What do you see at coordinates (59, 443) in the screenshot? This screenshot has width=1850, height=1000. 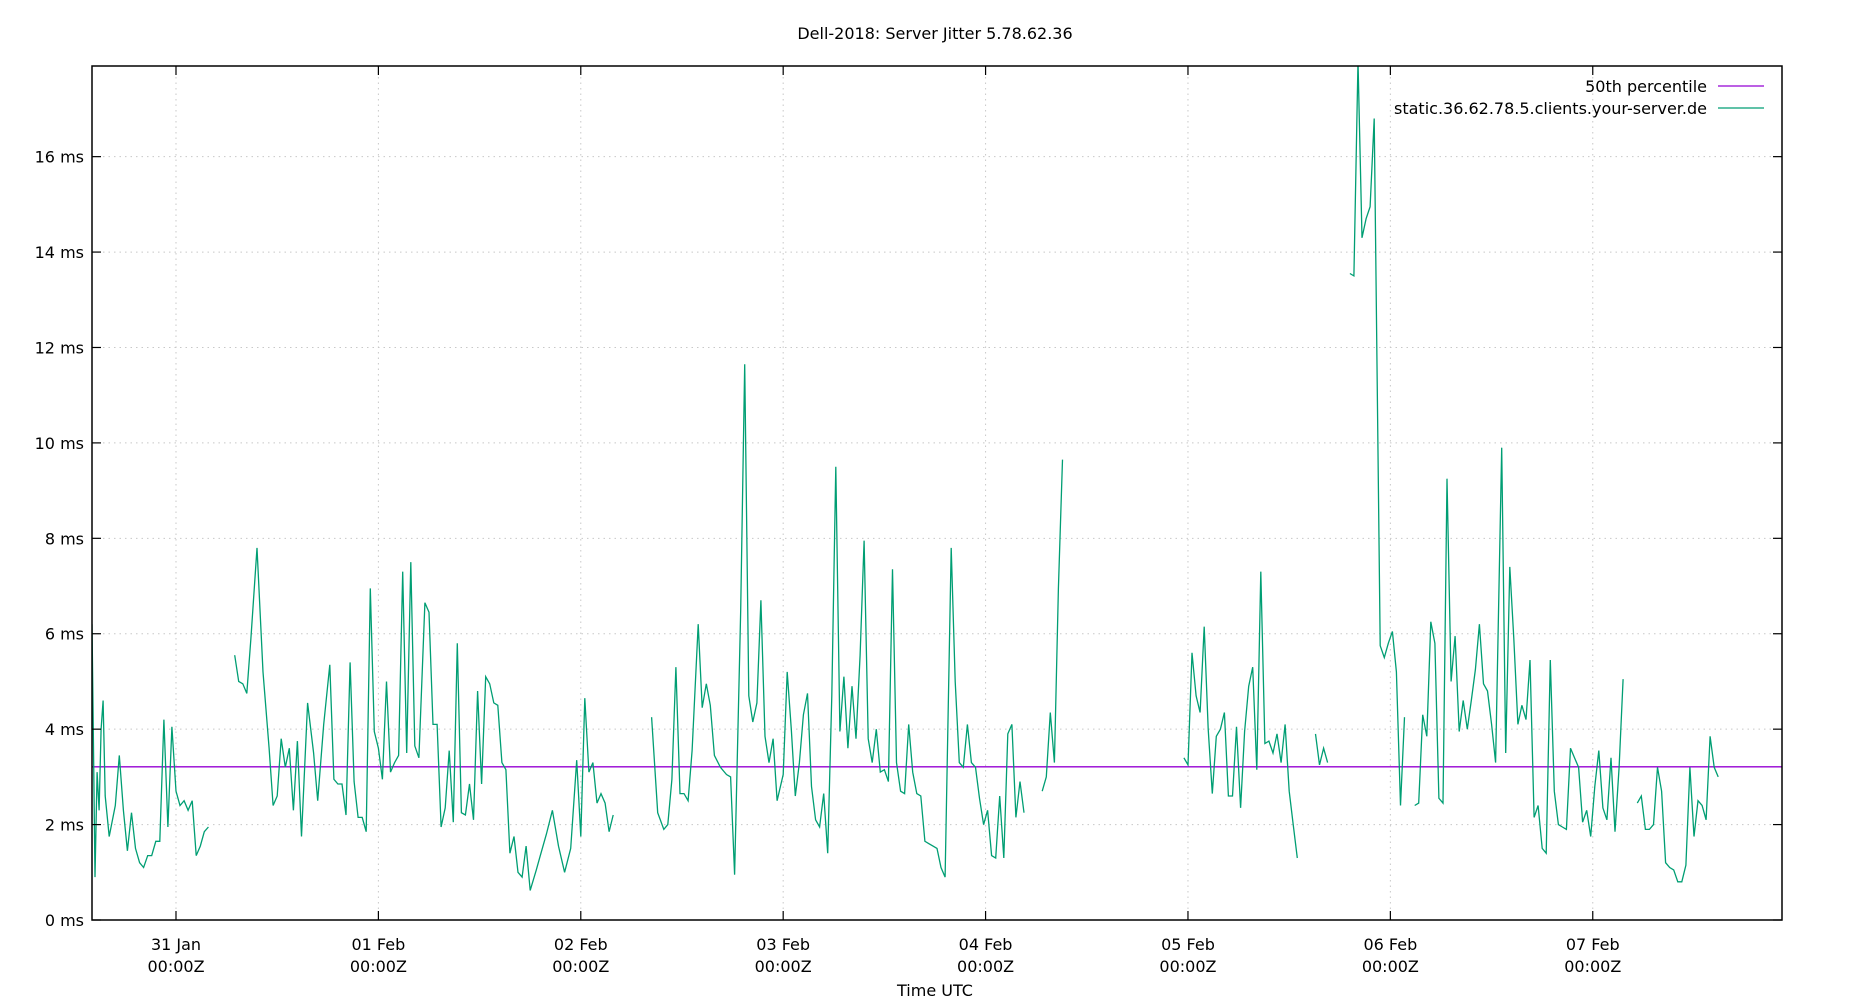 I see `y-tick-label: 10 ms` at bounding box center [59, 443].